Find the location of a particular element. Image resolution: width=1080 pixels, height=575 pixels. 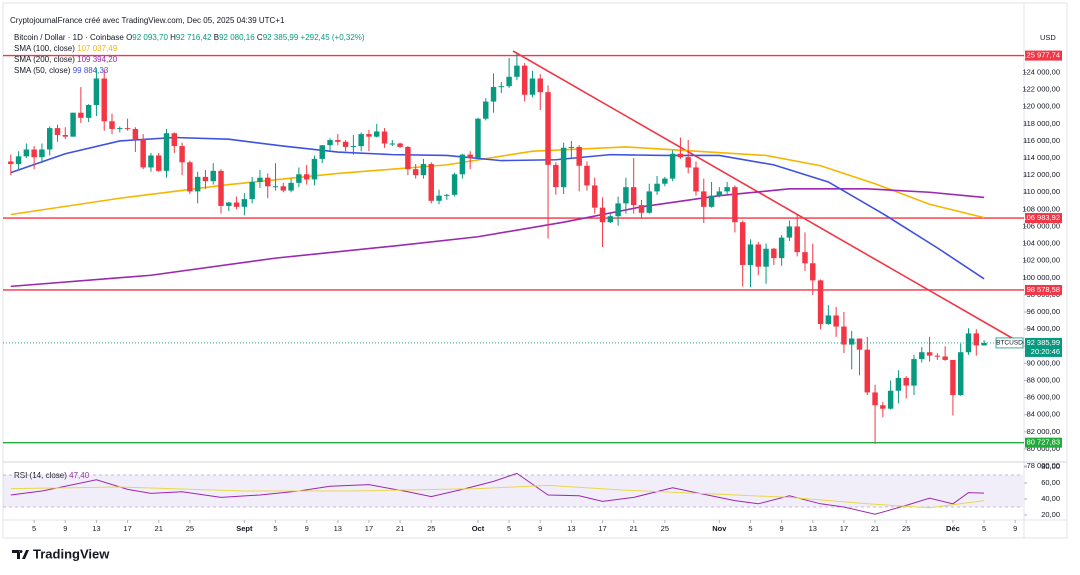

last-price-symbol: BTCUSD is located at coordinates (1009, 343).